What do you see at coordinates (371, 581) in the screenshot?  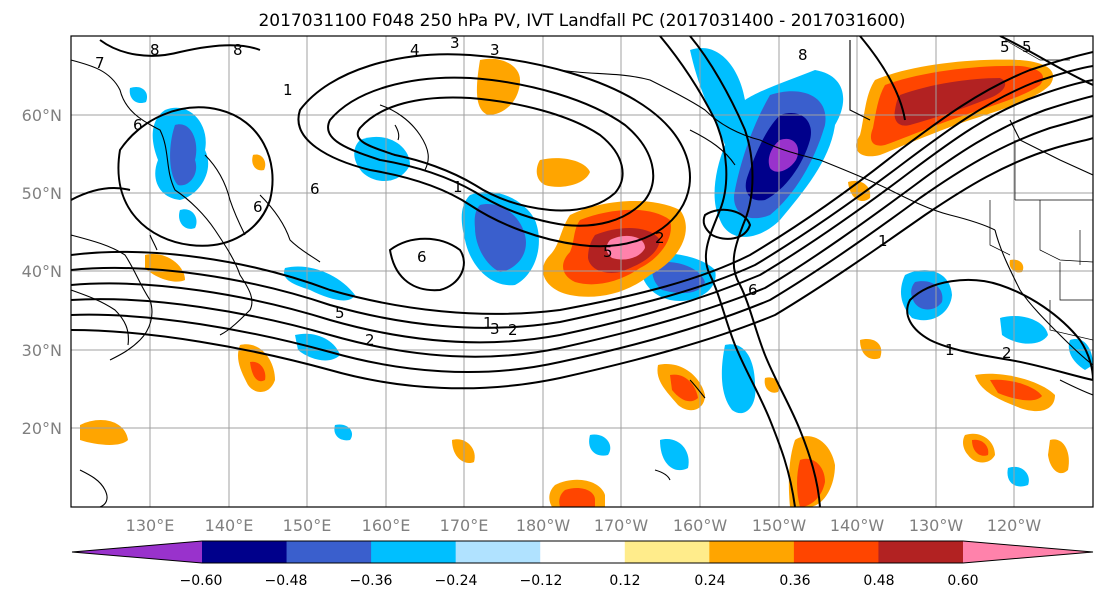 I see `colorbar-tick-label: −0.36` at bounding box center [371, 581].